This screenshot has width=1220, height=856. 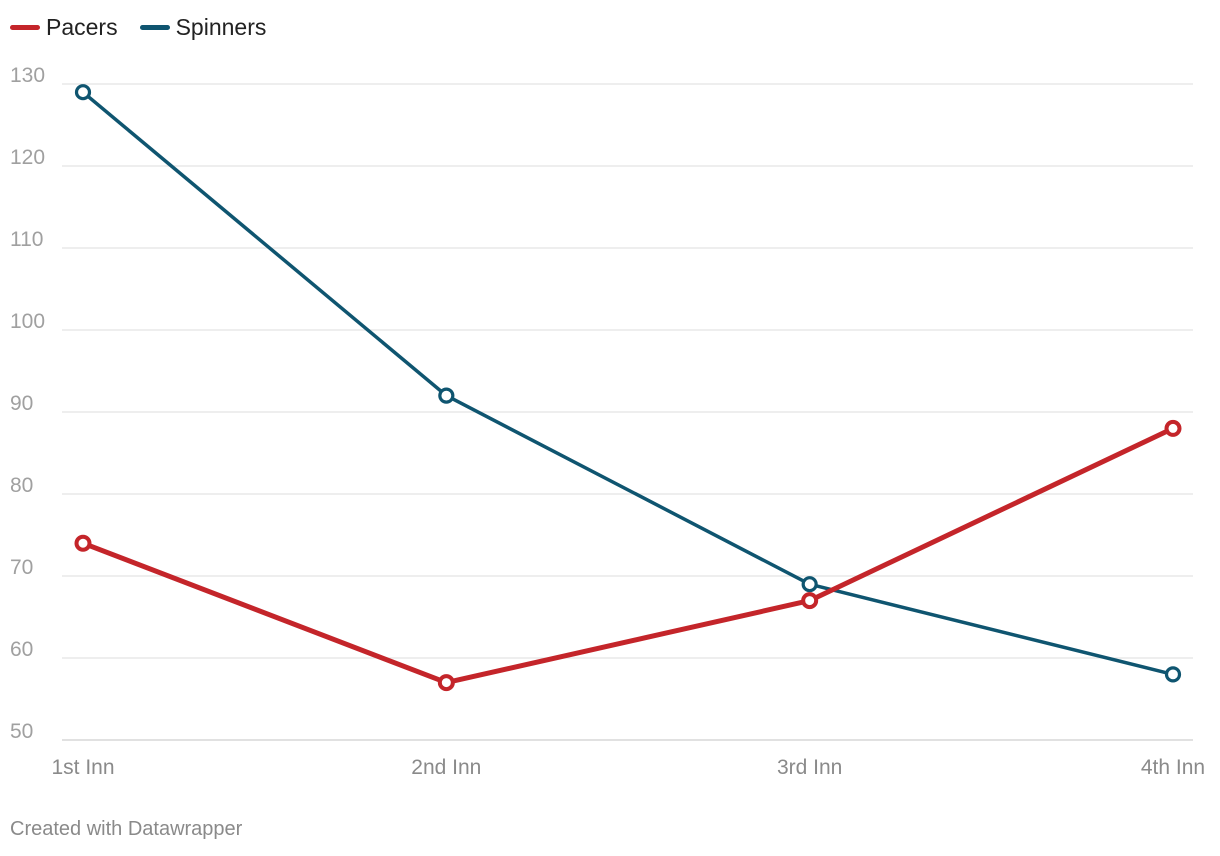 I want to click on legend-swatch-spinners, so click(x=154, y=27).